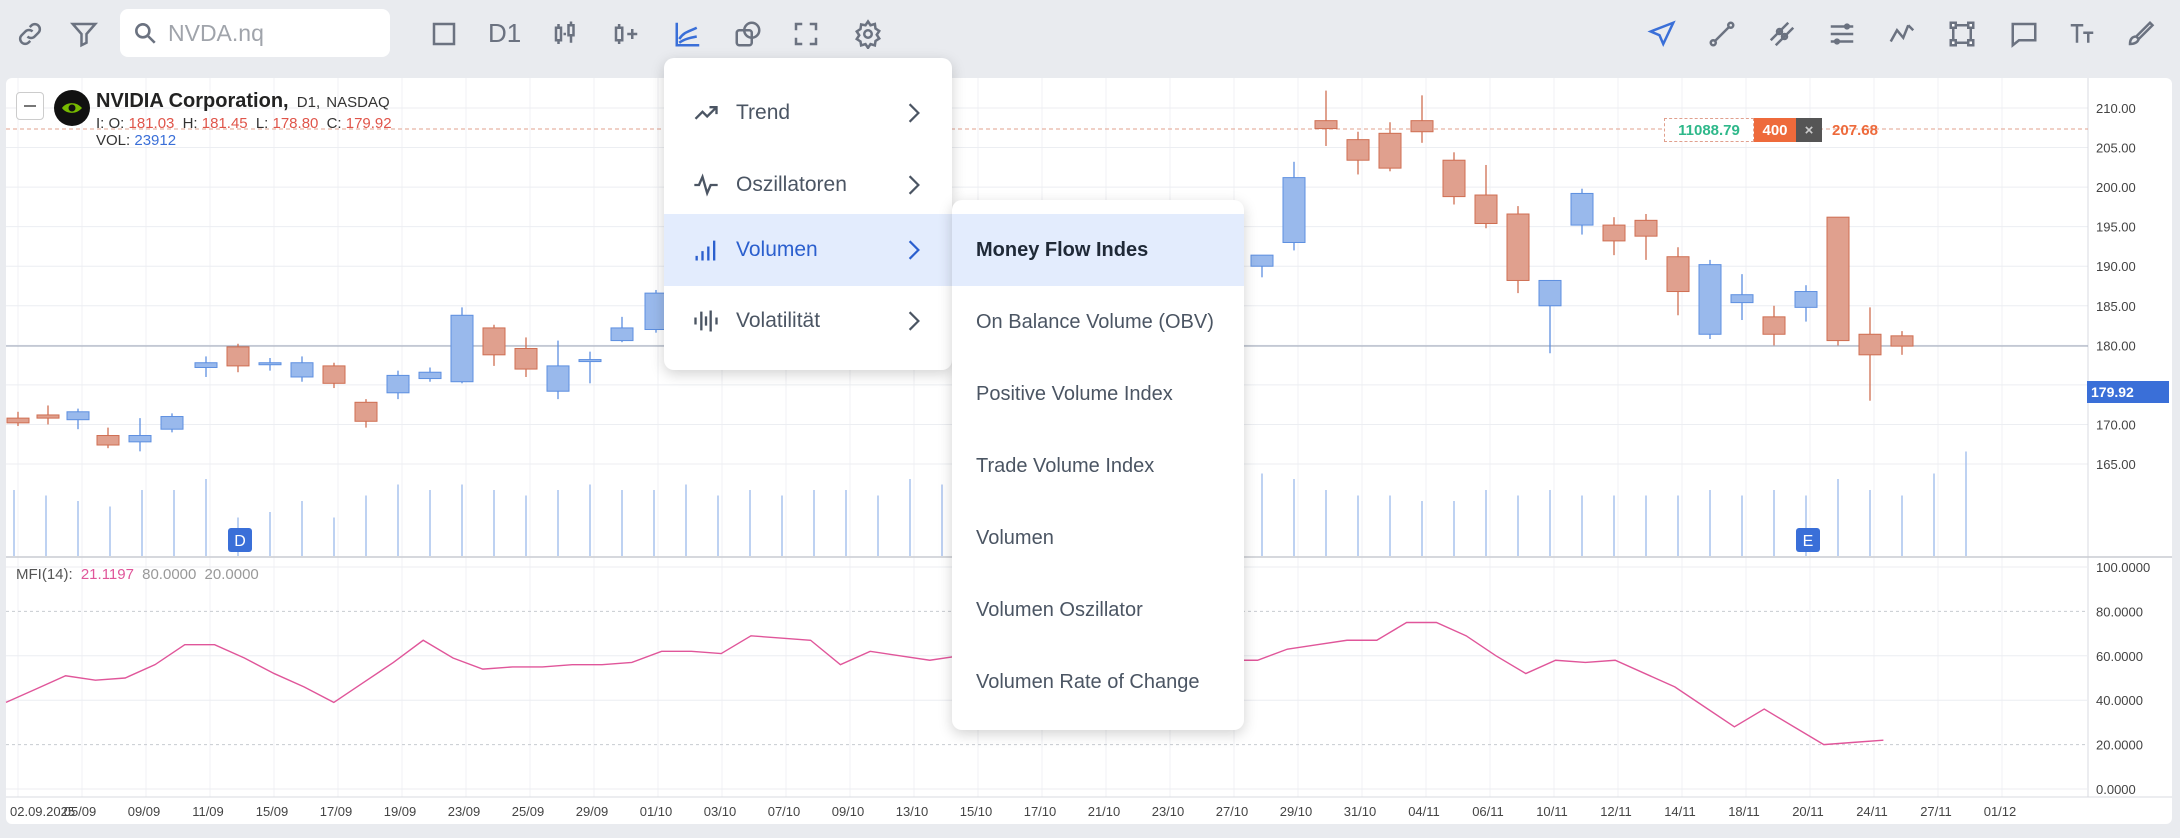 The width and height of the screenshot is (2180, 838). Describe the element at coordinates (2116, 266) in the screenshot. I see `price-tick-label: 190.00` at that location.